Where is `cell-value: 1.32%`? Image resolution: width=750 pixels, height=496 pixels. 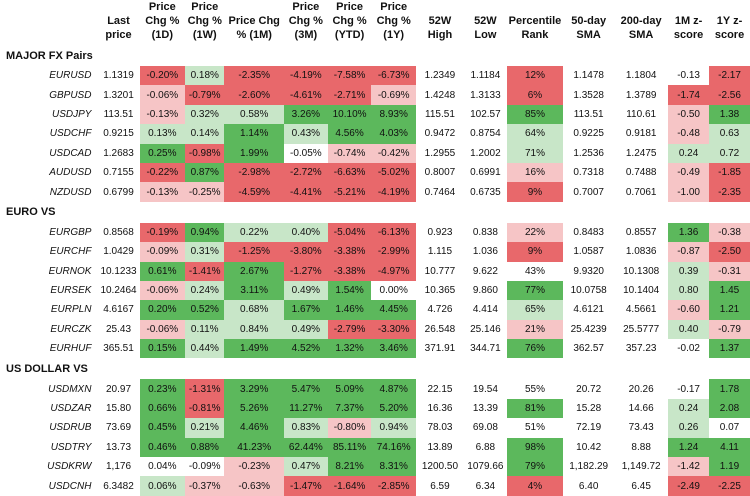 cell-value: 1.32% is located at coordinates (349, 349).